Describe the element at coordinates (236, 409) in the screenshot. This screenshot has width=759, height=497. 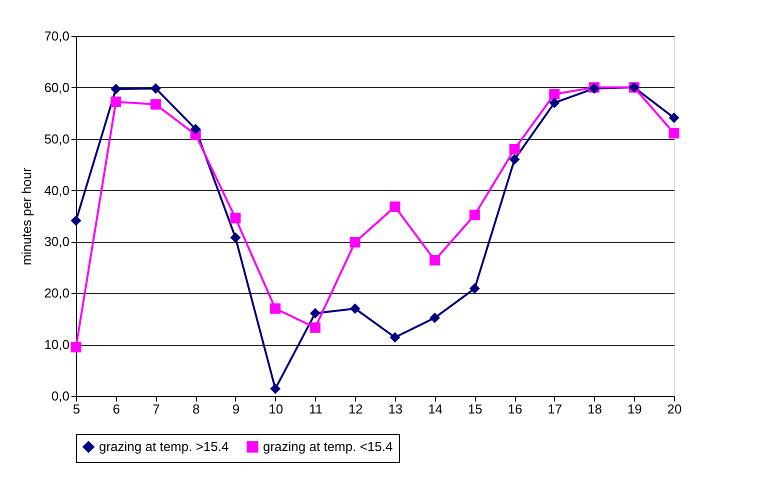
I see `x-tick-label: 9` at that location.